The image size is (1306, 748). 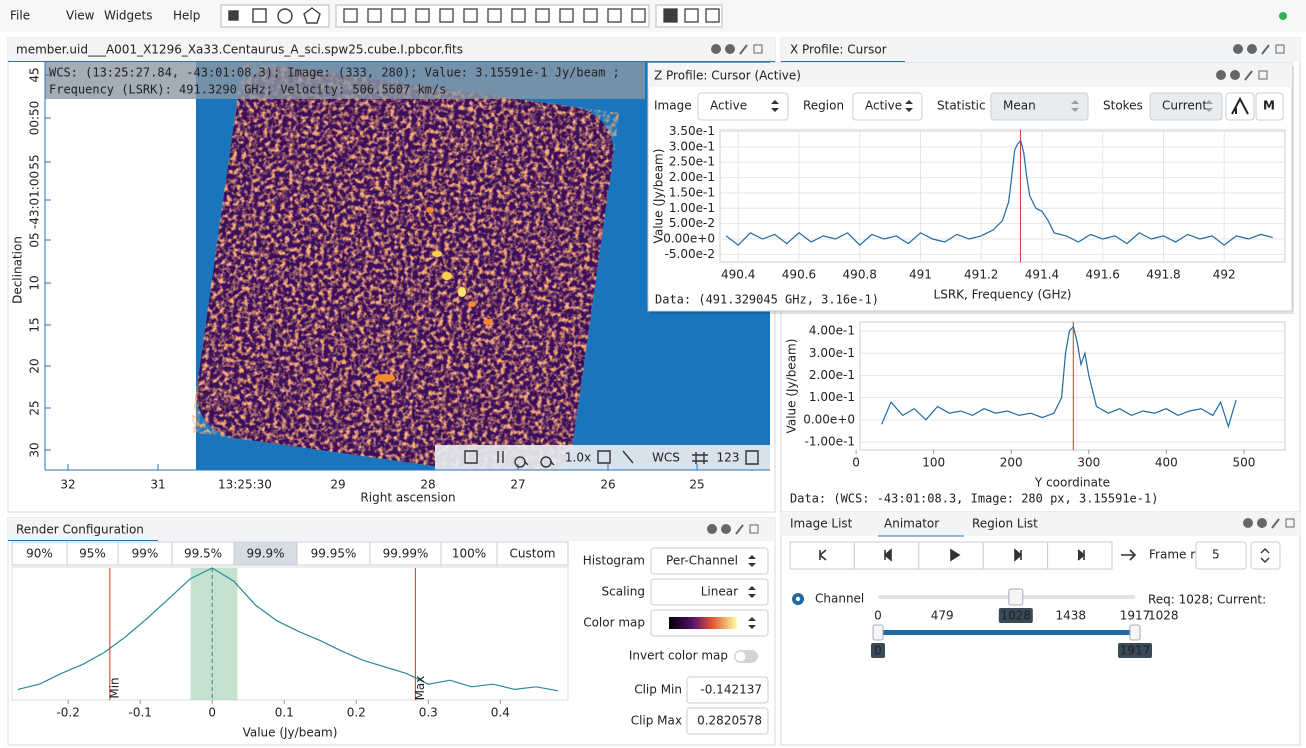 What do you see at coordinates (203, 554) in the screenshot?
I see `percentile-label: 99.5%` at bounding box center [203, 554].